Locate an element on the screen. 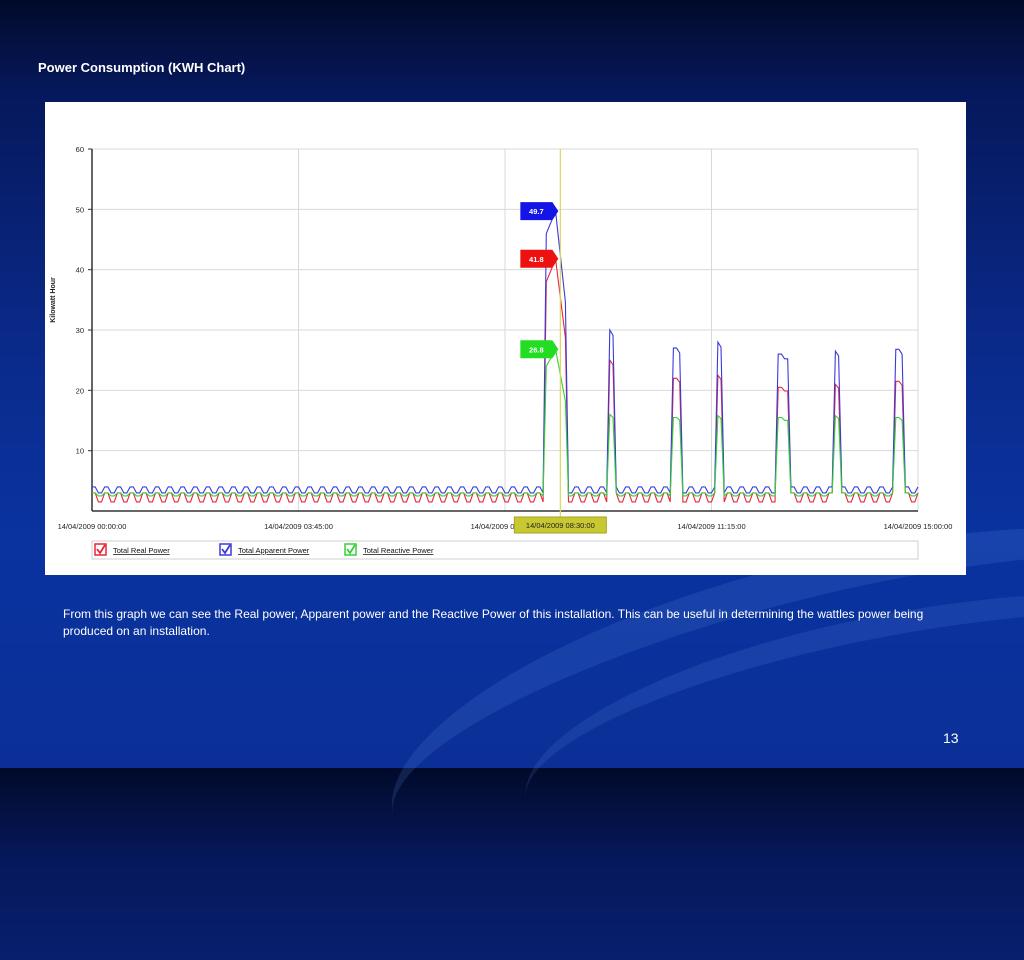  x-tick-label: 14/04/2009 15:00:00 is located at coordinates (918, 526).